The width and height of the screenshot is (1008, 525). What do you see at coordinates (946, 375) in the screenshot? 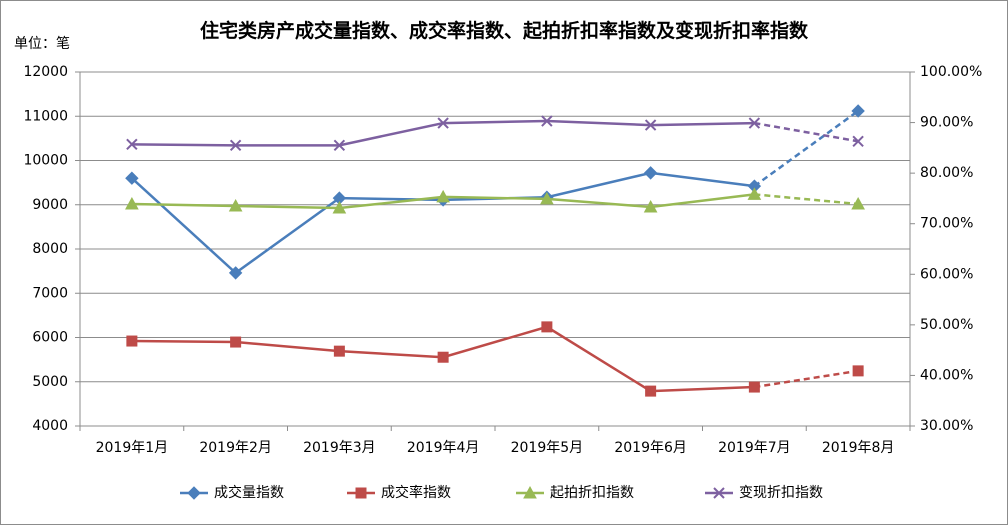
I see `y2-tick-label: 40.00%` at bounding box center [946, 375].